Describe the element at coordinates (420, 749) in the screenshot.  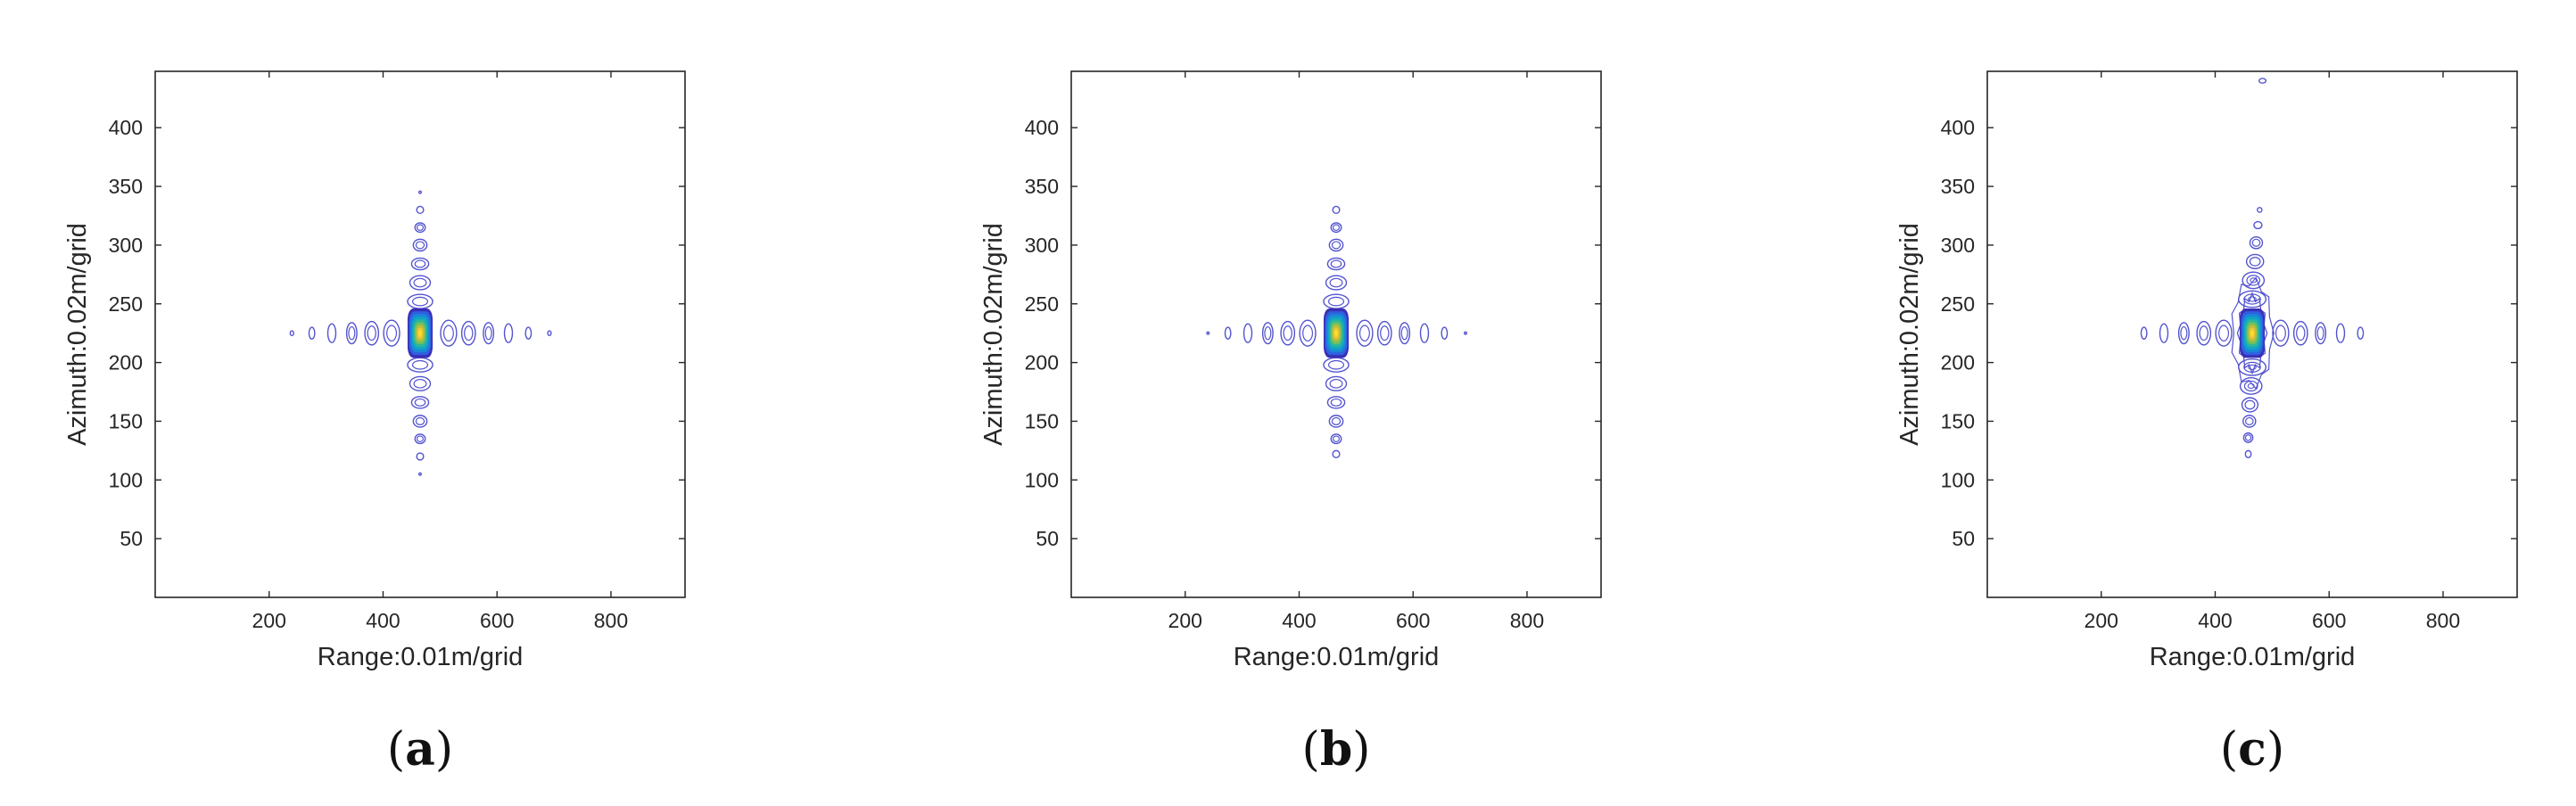
I see `panel-caption: (a)` at that location.